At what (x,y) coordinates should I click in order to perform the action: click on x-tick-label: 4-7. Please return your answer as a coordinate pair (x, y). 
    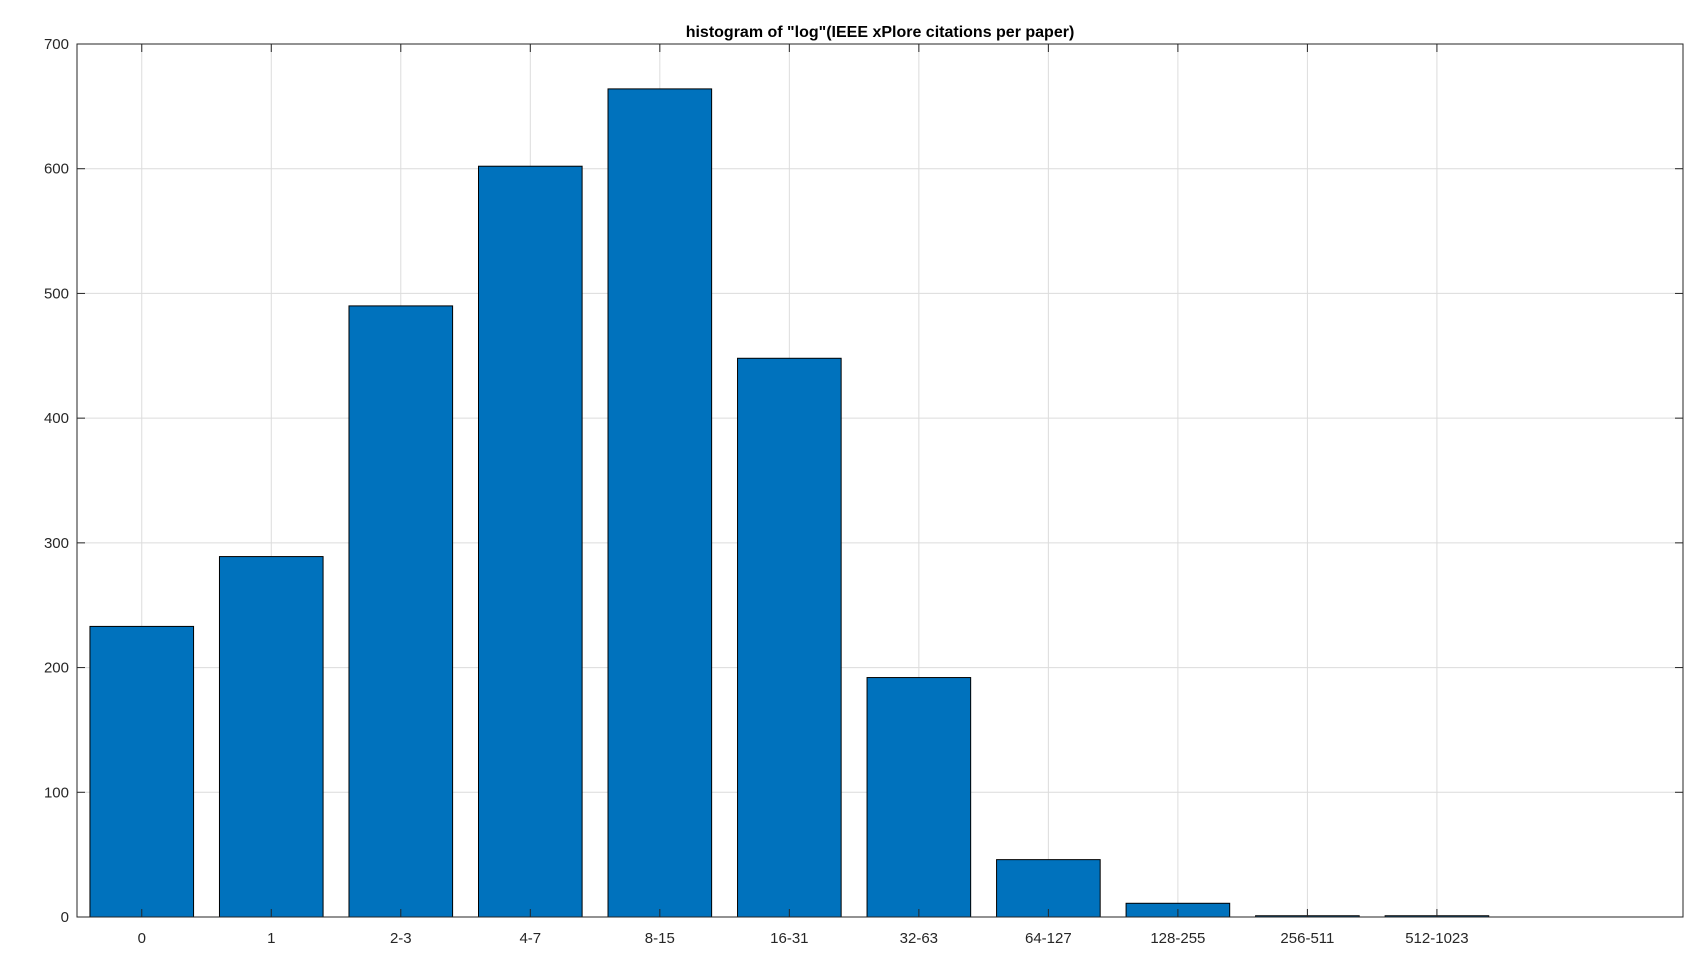
    Looking at the image, I should click on (530, 938).